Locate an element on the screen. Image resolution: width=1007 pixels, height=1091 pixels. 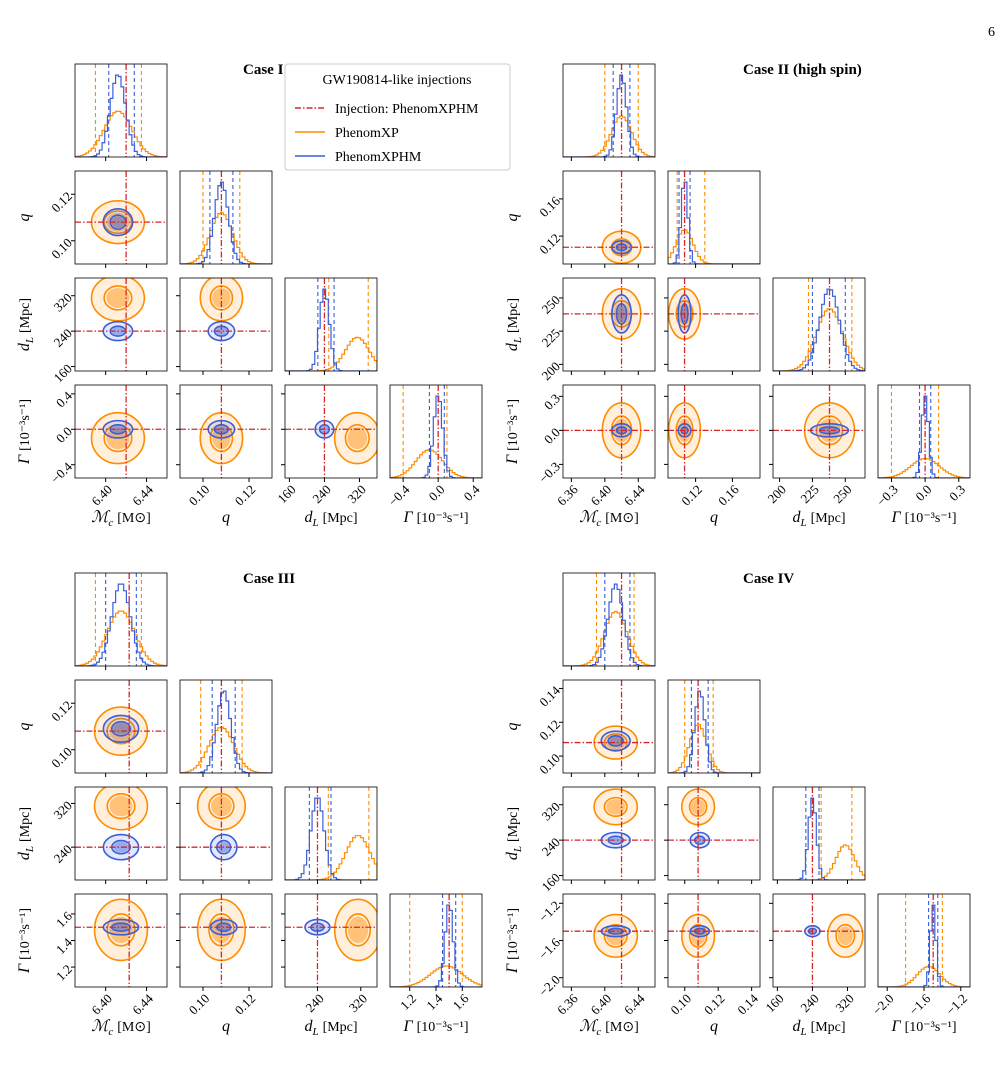
panel: 160 240 320 dL [Mpc] is located at coordinates (326, 456).